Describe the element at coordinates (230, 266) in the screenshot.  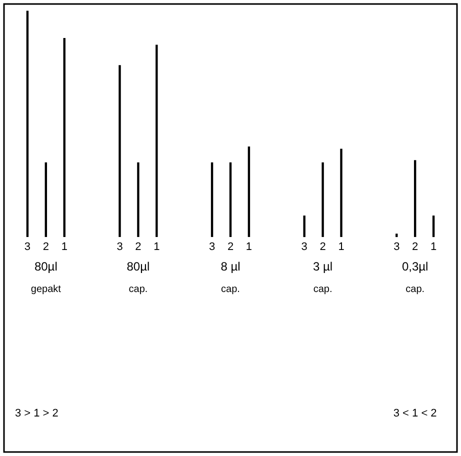
I see `text: 8 µl` at that location.